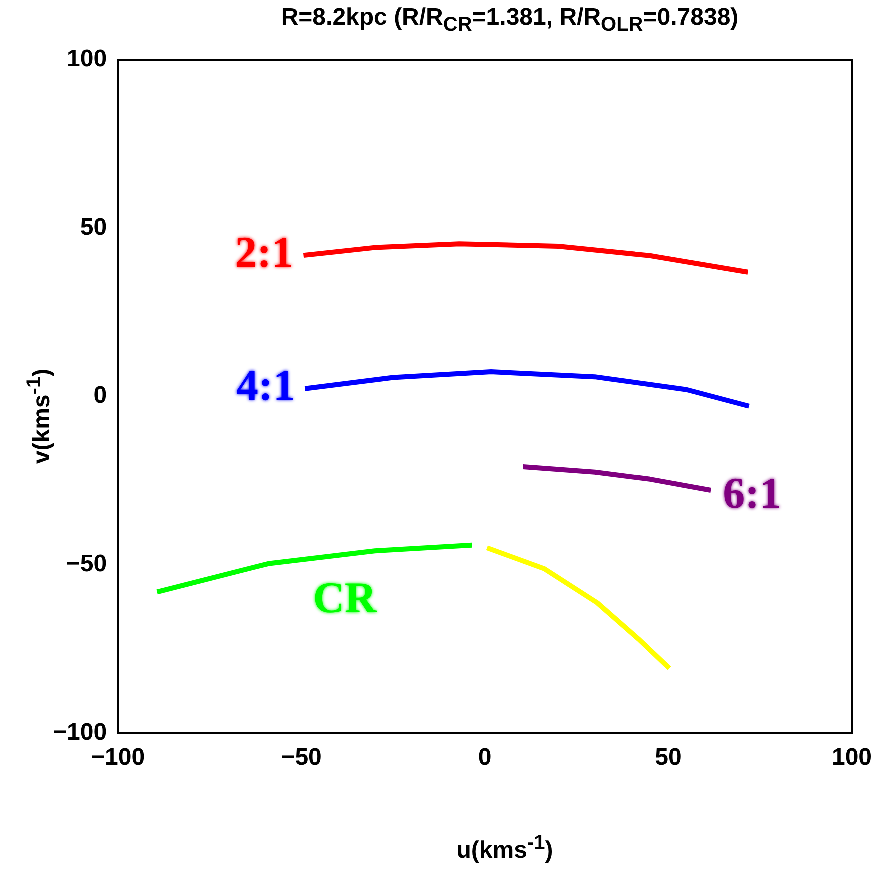 The width and height of the screenshot is (892, 876). Describe the element at coordinates (505, 848) in the screenshot. I see `x-axis-title: u(kms$^{-1}$)` at that location.